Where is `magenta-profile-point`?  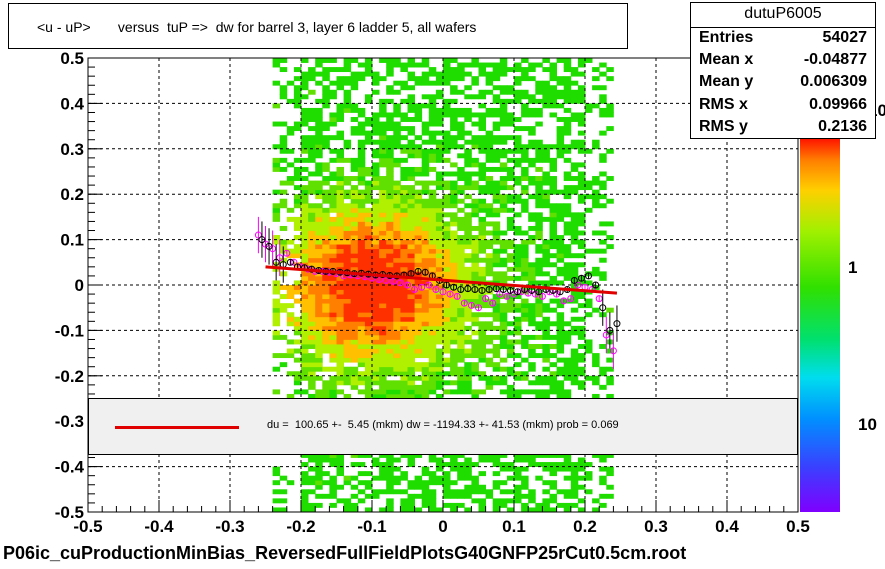 magenta-profile-point is located at coordinates (521, 292).